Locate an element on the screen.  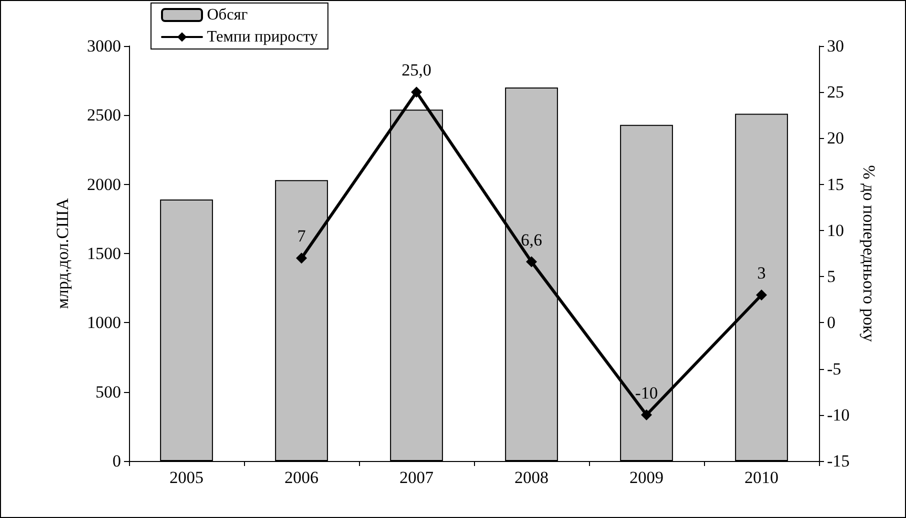
y2-axis-title: % до попереднього року is located at coordinates (869, 253).